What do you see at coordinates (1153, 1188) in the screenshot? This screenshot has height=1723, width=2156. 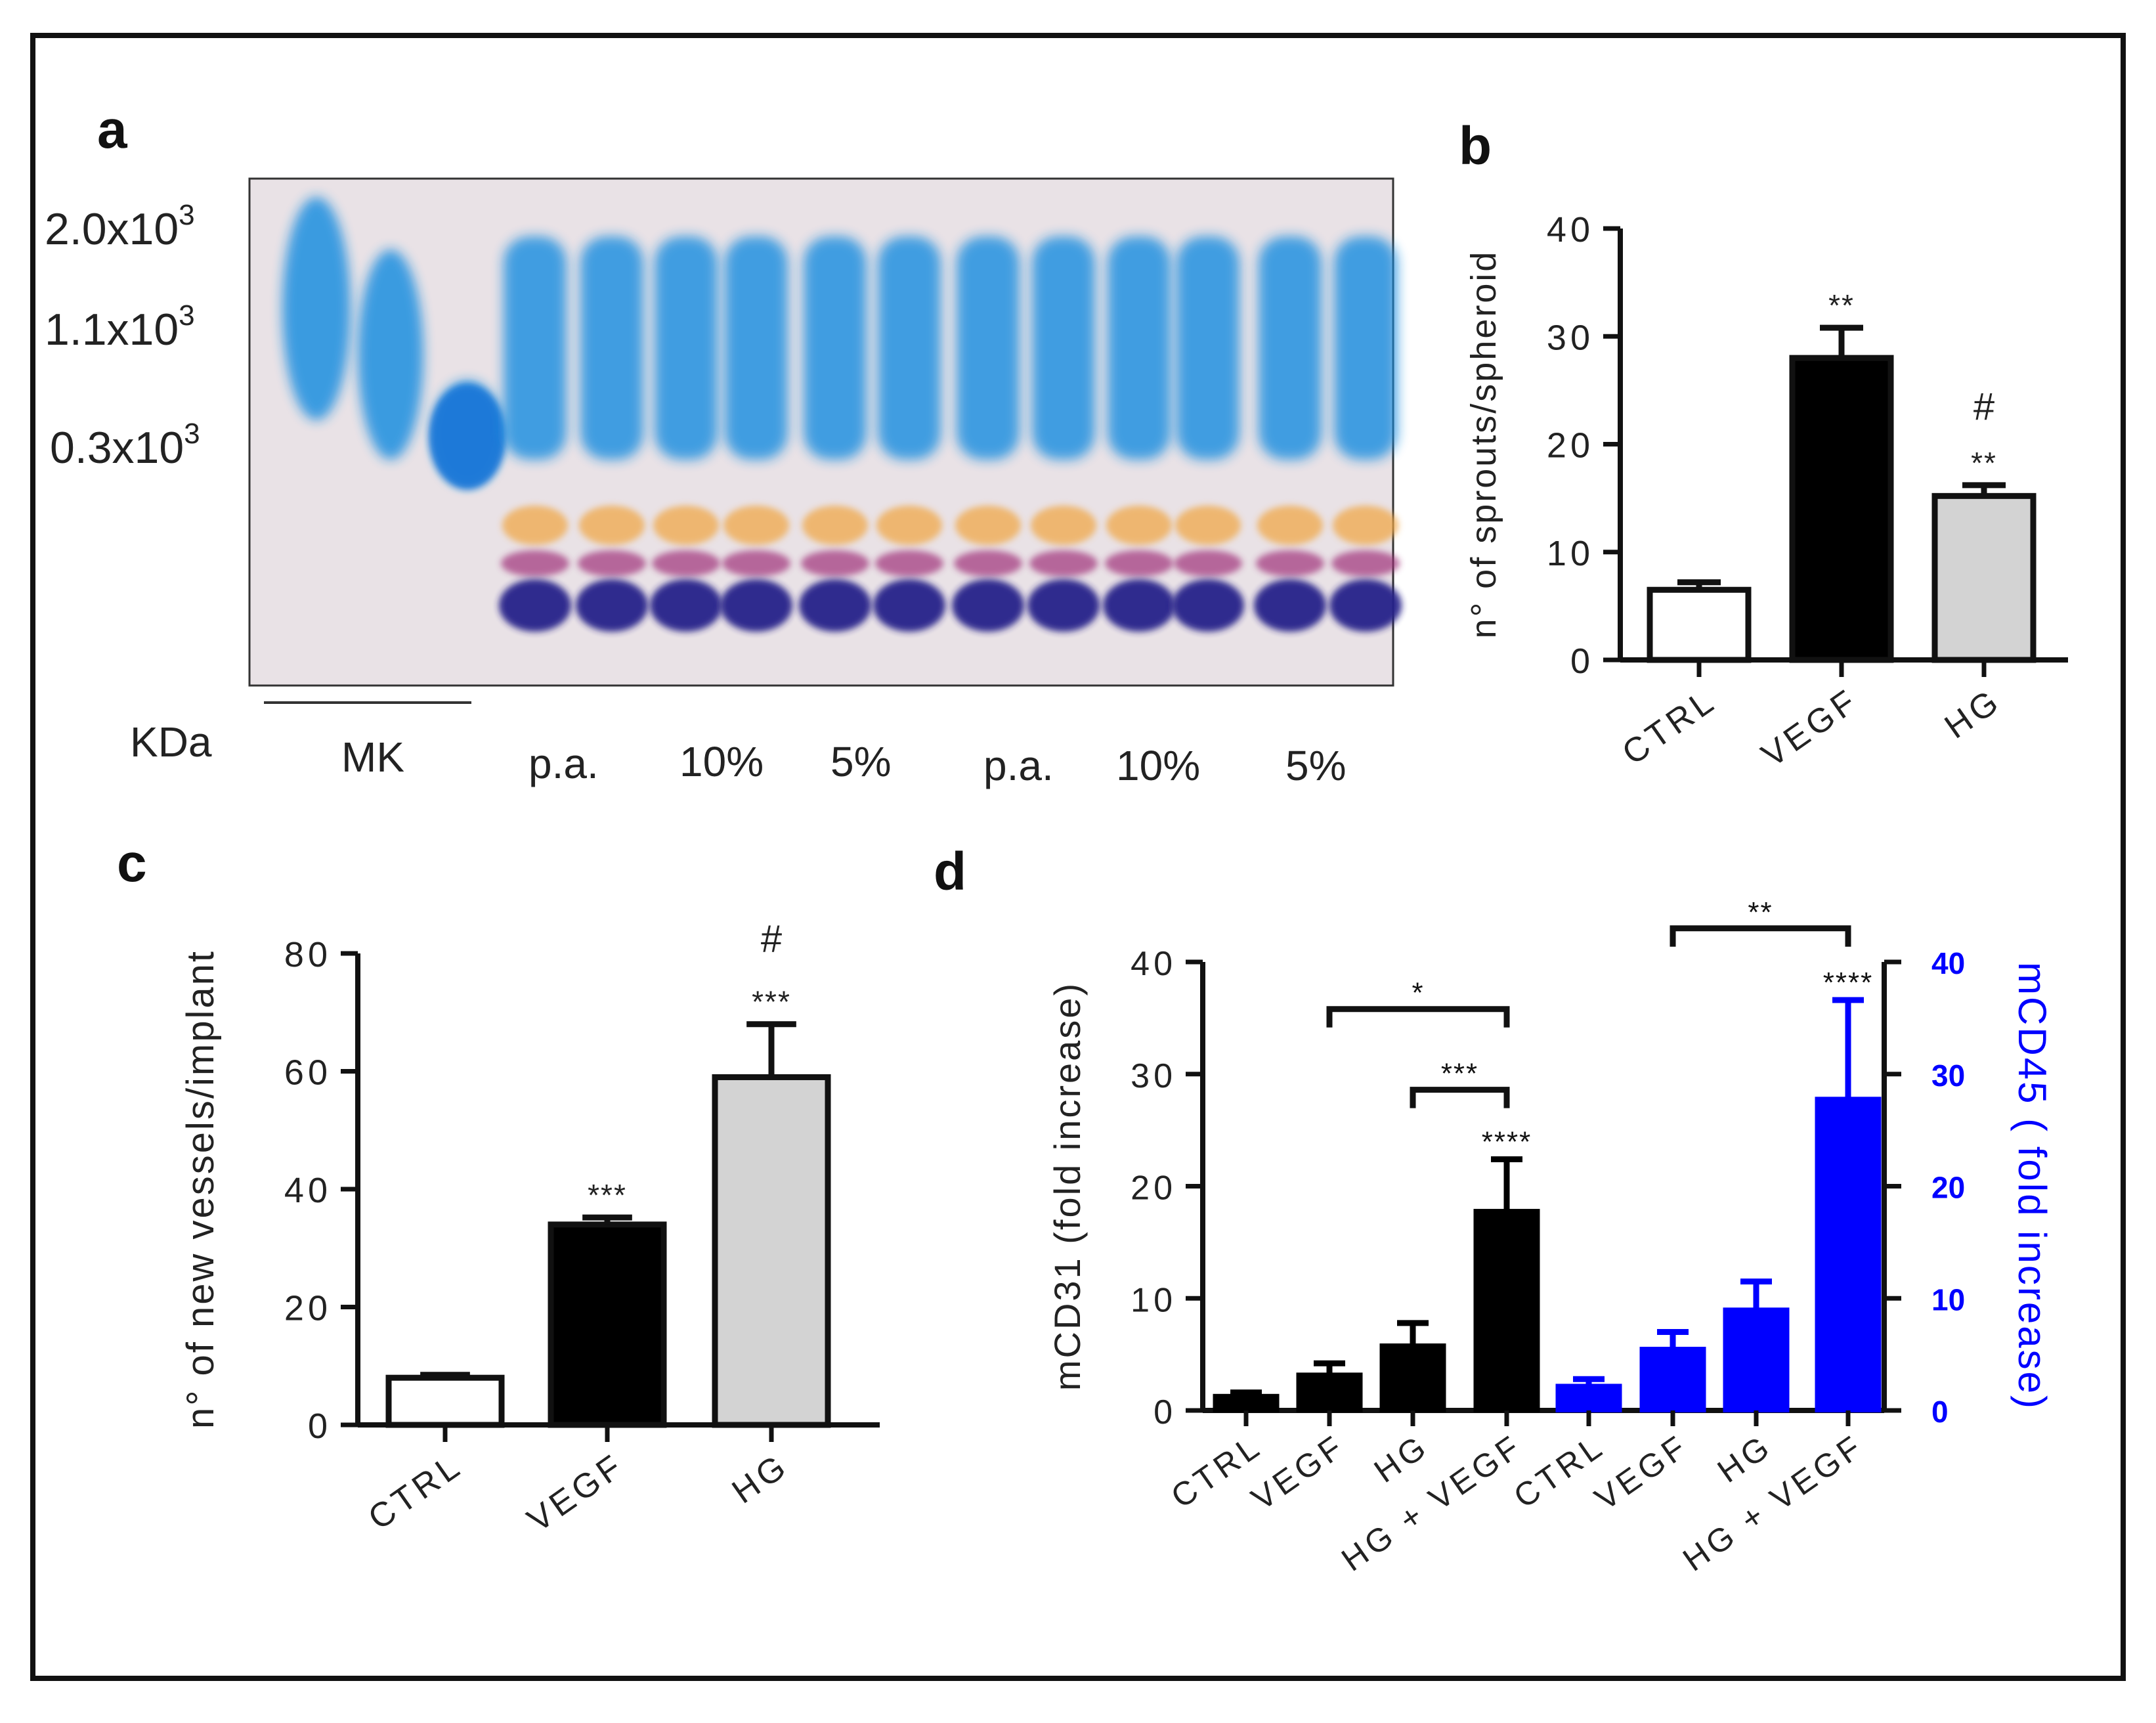 I see `y-tick-label-left: 20` at bounding box center [1153, 1188].